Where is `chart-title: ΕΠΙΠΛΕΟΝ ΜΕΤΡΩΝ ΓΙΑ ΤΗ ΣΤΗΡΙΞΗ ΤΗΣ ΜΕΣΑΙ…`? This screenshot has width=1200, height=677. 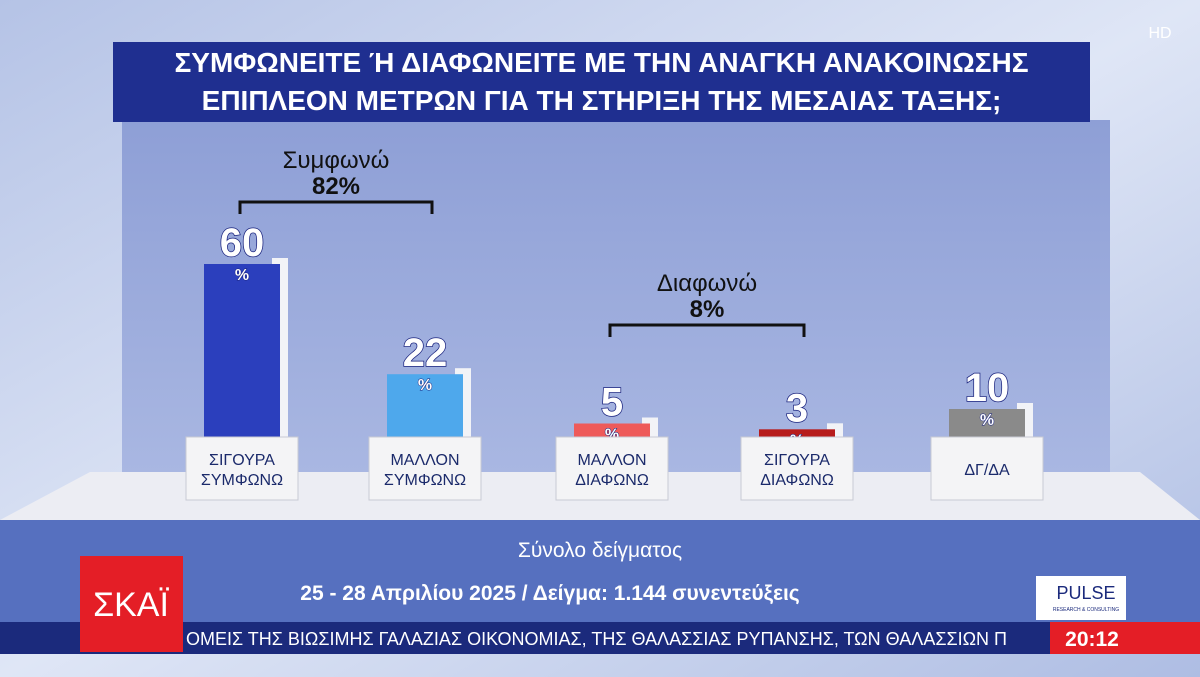 chart-title: ΕΠΙΠΛΕΟΝ ΜΕΤΡΩΝ ΓΙΑ ΤΗ ΣΤΗΡΙΞΗ ΤΗΣ ΜΕΣΑΙ… is located at coordinates (601, 100).